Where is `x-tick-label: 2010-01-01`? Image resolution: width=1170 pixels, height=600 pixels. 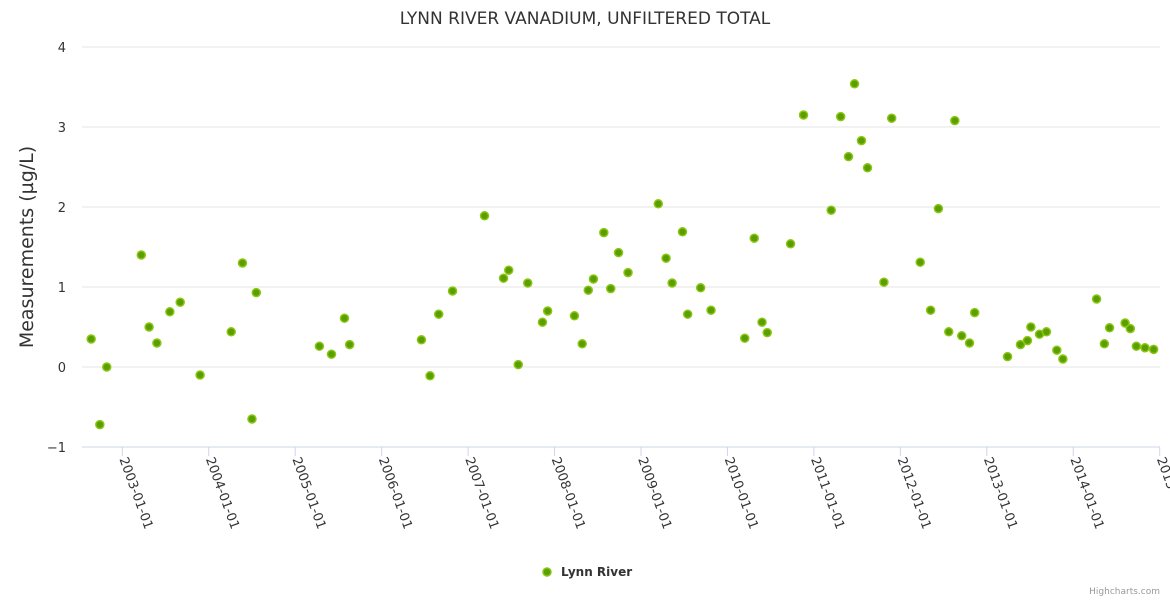 x-tick-label: 2010-01-01 is located at coordinates (741, 493).